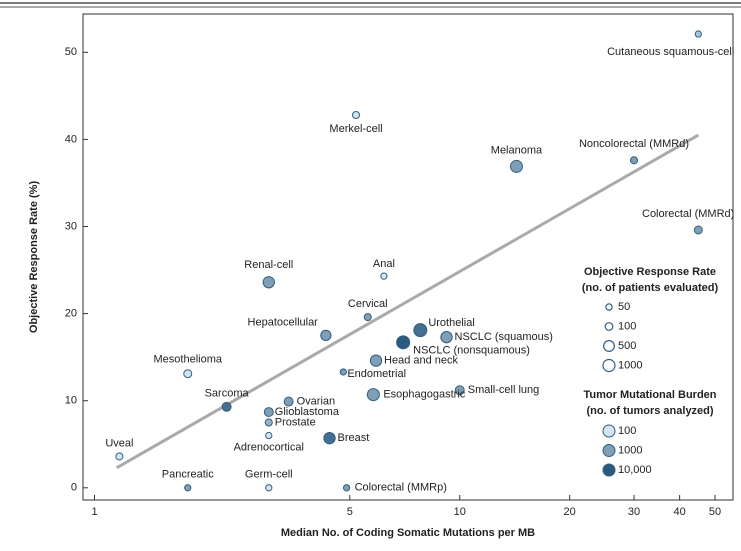 This screenshot has width=741, height=551. Describe the element at coordinates (268, 265) in the screenshot. I see `point-label: Renal-cell` at that location.